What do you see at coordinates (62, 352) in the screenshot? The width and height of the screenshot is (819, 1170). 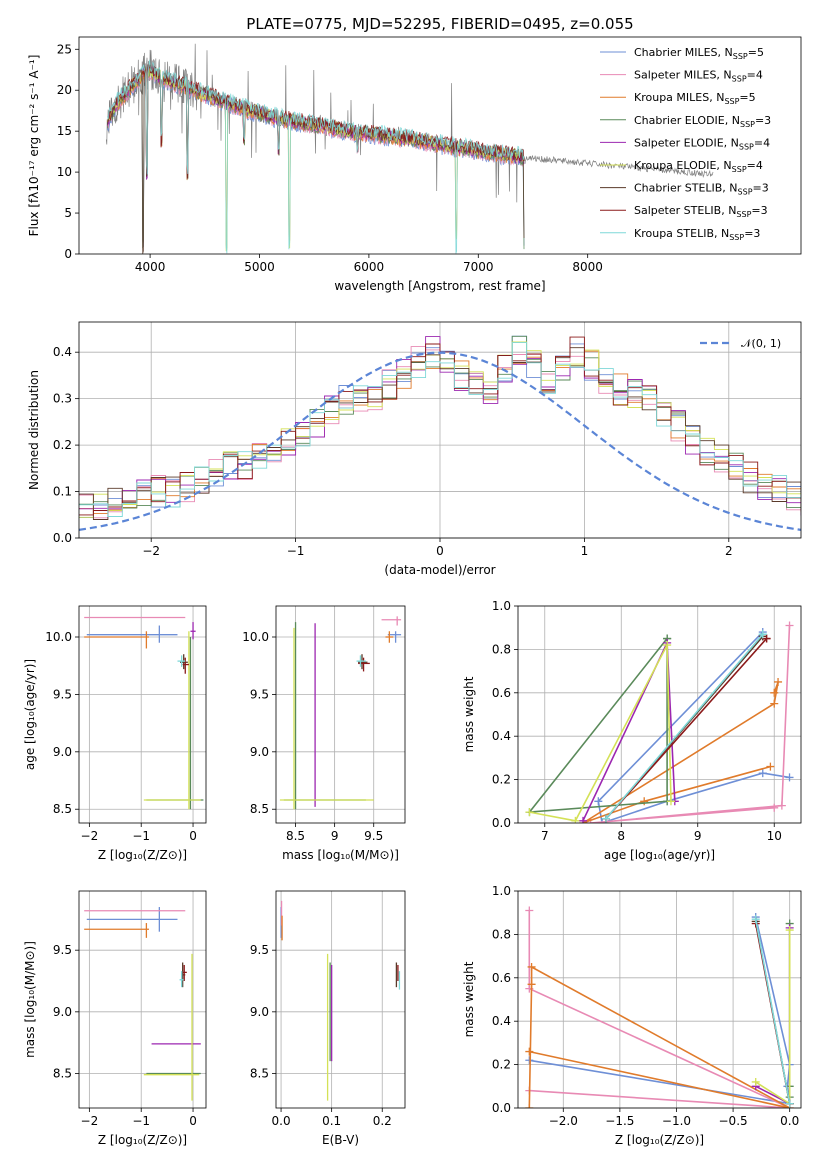 I see `y-tick-label: 0.4` at bounding box center [62, 352].